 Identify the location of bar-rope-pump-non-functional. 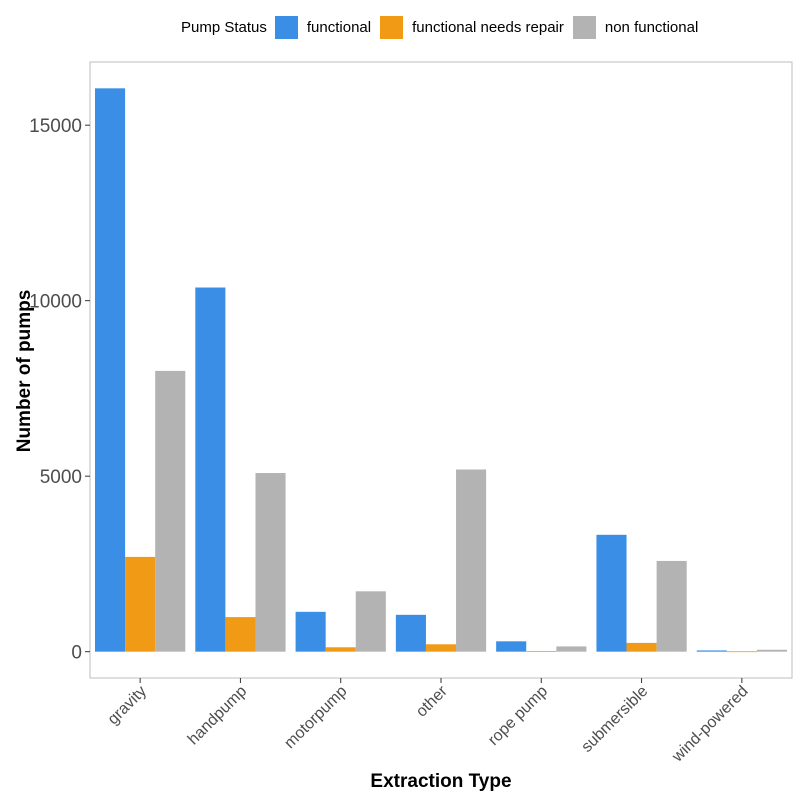
(571, 649).